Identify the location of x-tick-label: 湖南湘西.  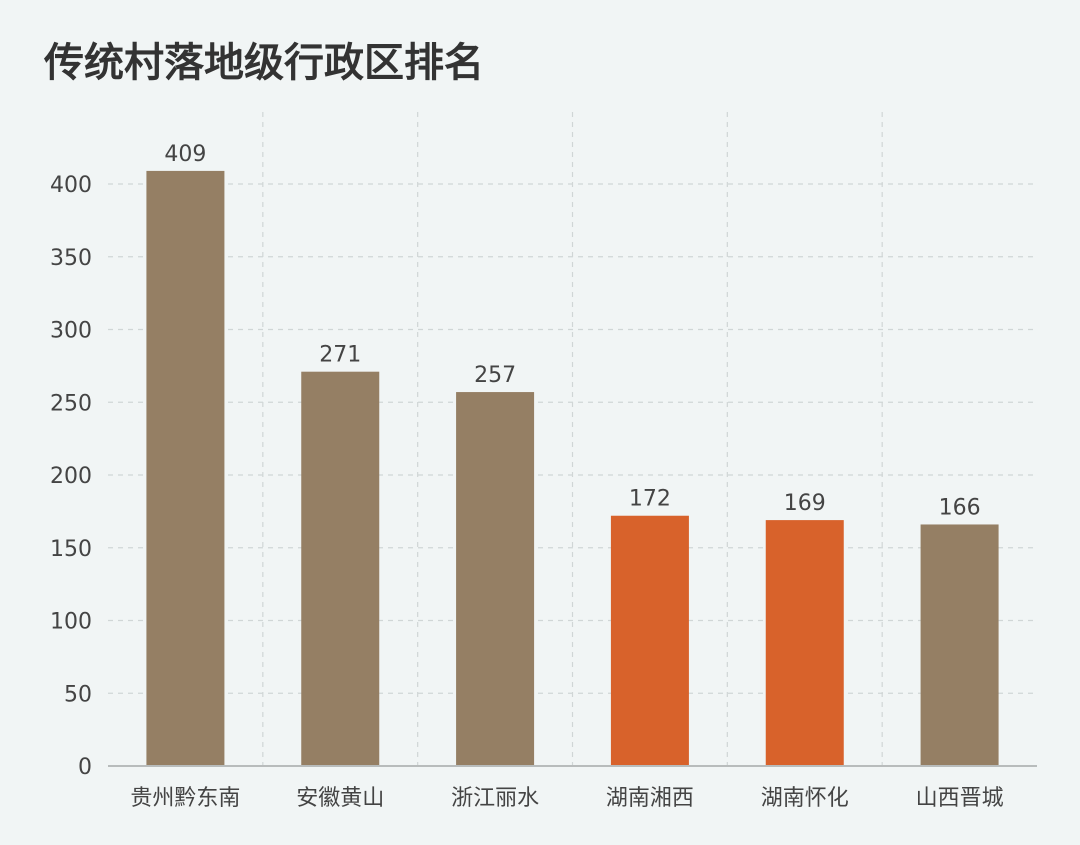
(650, 798).